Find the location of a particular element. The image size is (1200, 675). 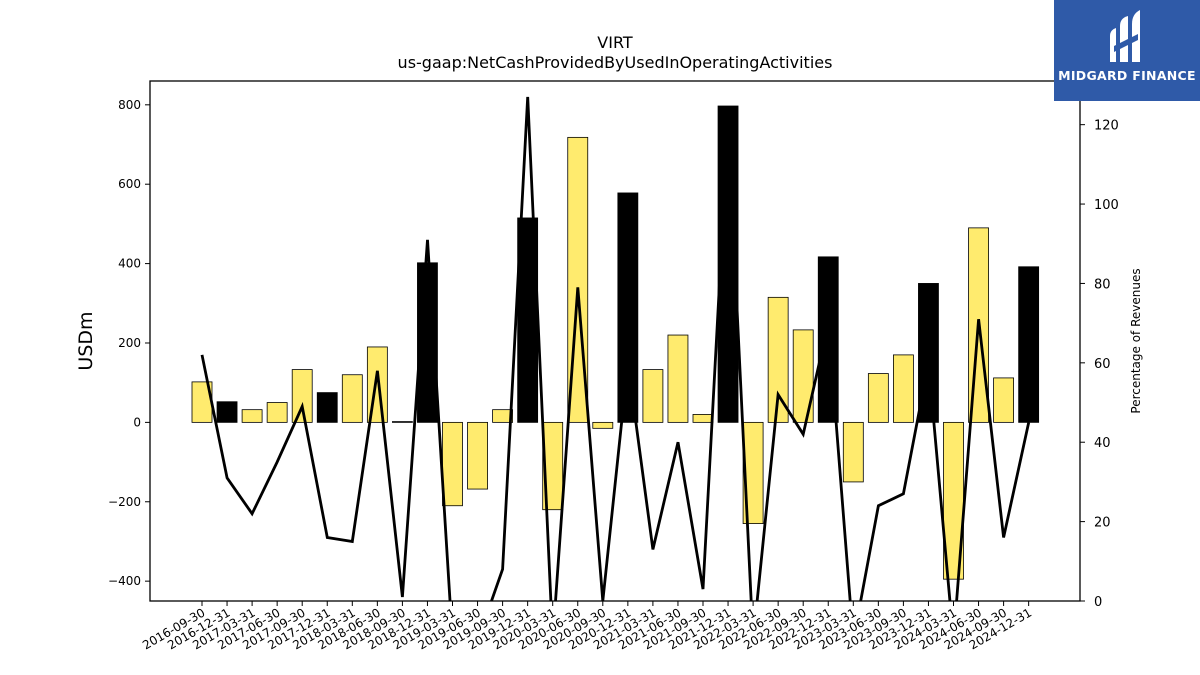

y2-axis-label: Percentage of Revenues is located at coordinates (1136, 340).